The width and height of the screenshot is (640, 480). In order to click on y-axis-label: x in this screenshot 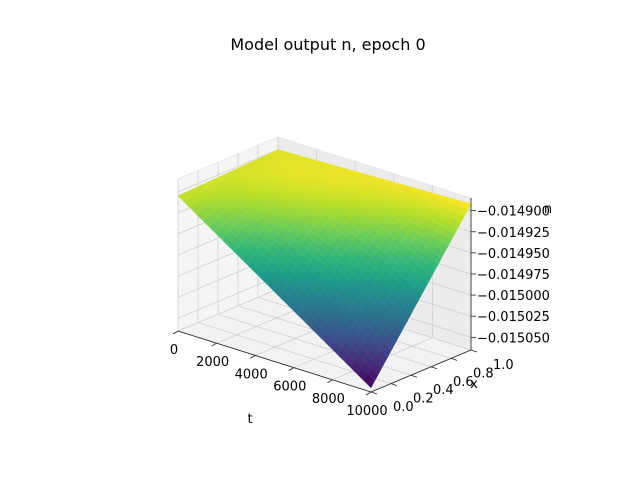, I will do `click(474, 384)`.